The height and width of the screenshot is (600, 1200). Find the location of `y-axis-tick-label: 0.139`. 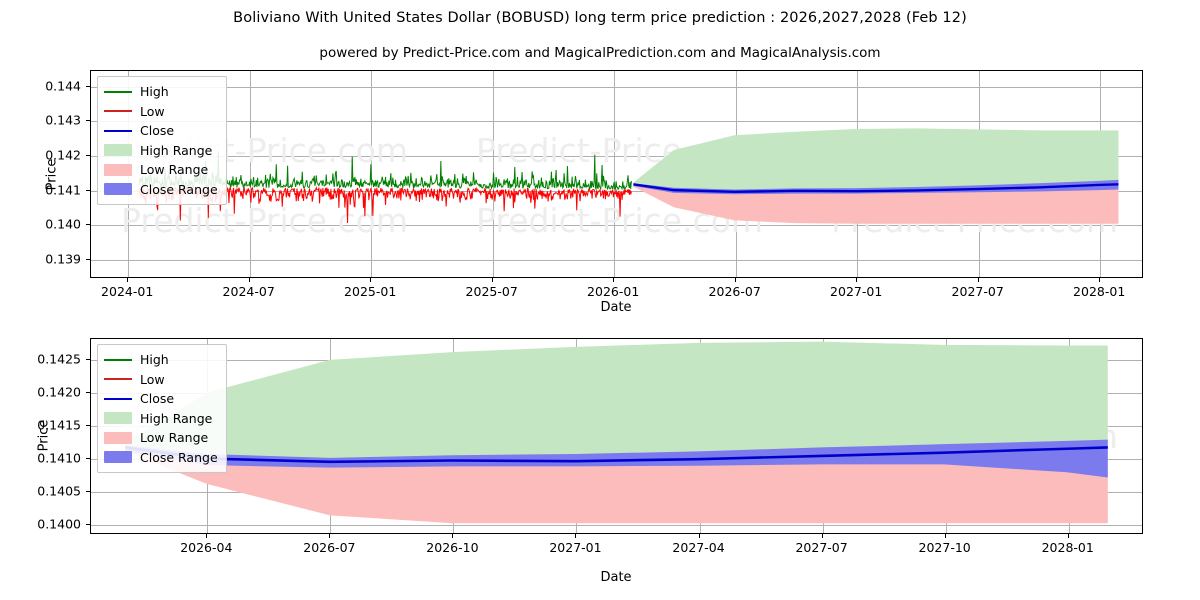

y-axis-tick-label: 0.139 is located at coordinates (63, 259).